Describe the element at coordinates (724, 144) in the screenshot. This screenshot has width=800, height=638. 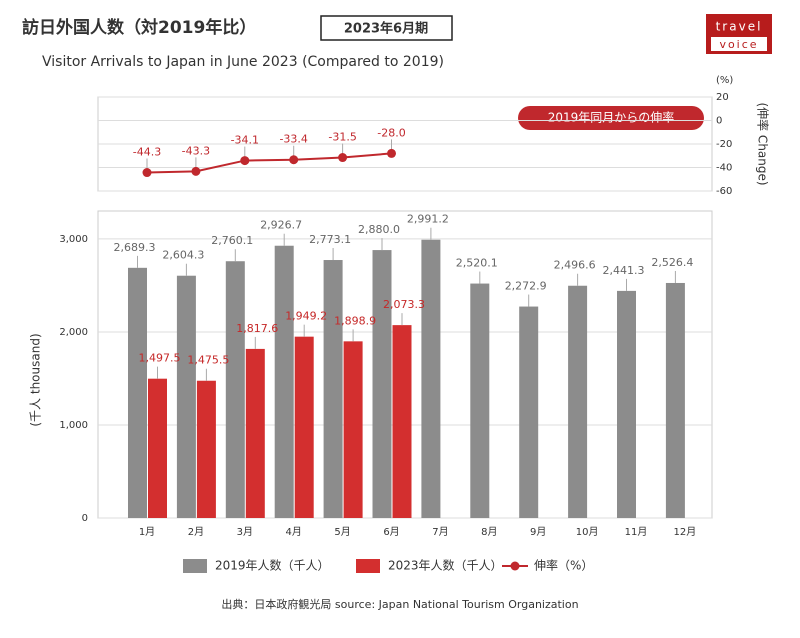
I see `y2-tick-label: -20` at that location.